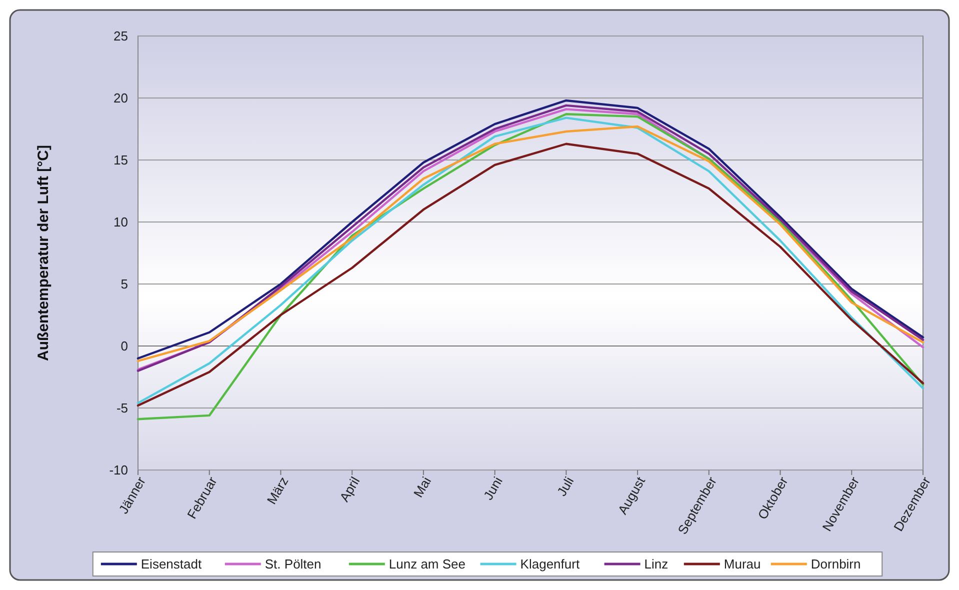 The image size is (959, 590). Describe the element at coordinates (121, 222) in the screenshot. I see `y-tick-label: 10` at that location.